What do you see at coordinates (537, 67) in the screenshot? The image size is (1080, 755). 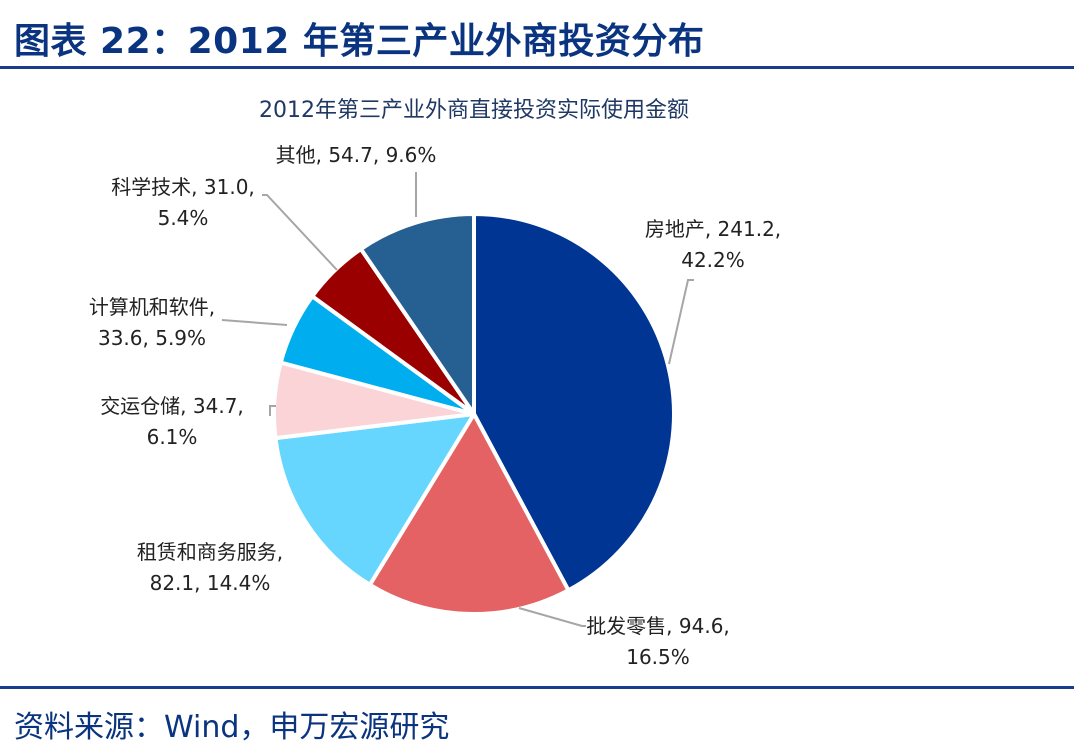 I see `header-rule` at bounding box center [537, 67].